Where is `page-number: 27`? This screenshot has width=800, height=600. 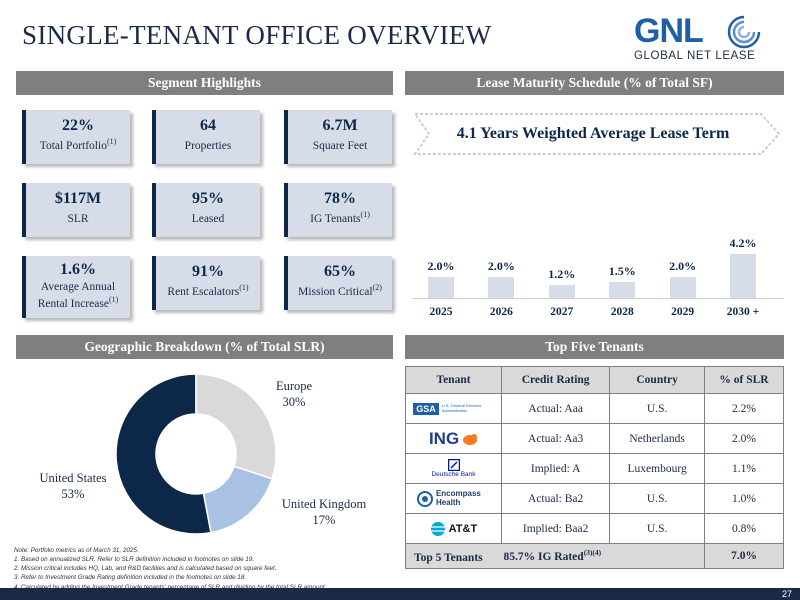 page-number: 27 is located at coordinates (786, 594).